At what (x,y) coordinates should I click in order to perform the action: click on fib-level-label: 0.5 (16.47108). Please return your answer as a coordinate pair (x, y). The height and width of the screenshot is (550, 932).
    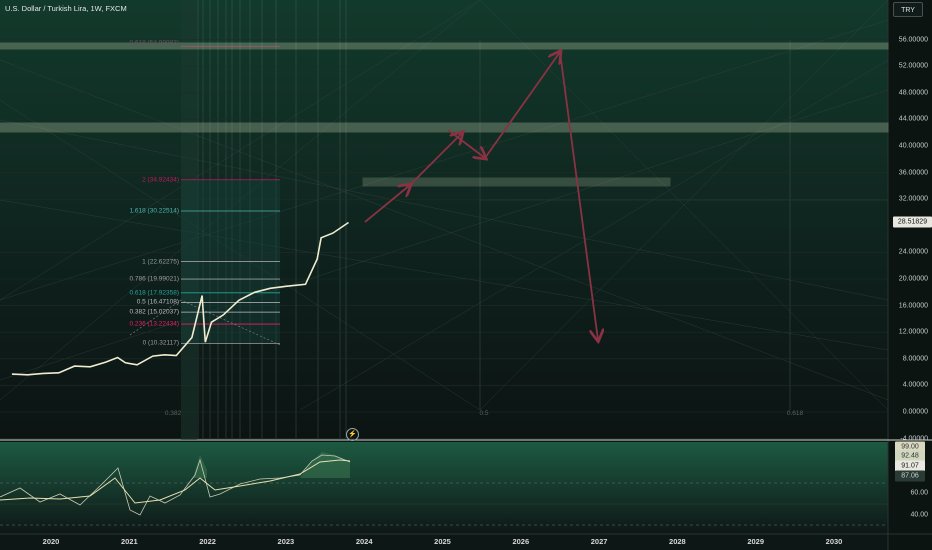
    Looking at the image, I should click on (157, 302).